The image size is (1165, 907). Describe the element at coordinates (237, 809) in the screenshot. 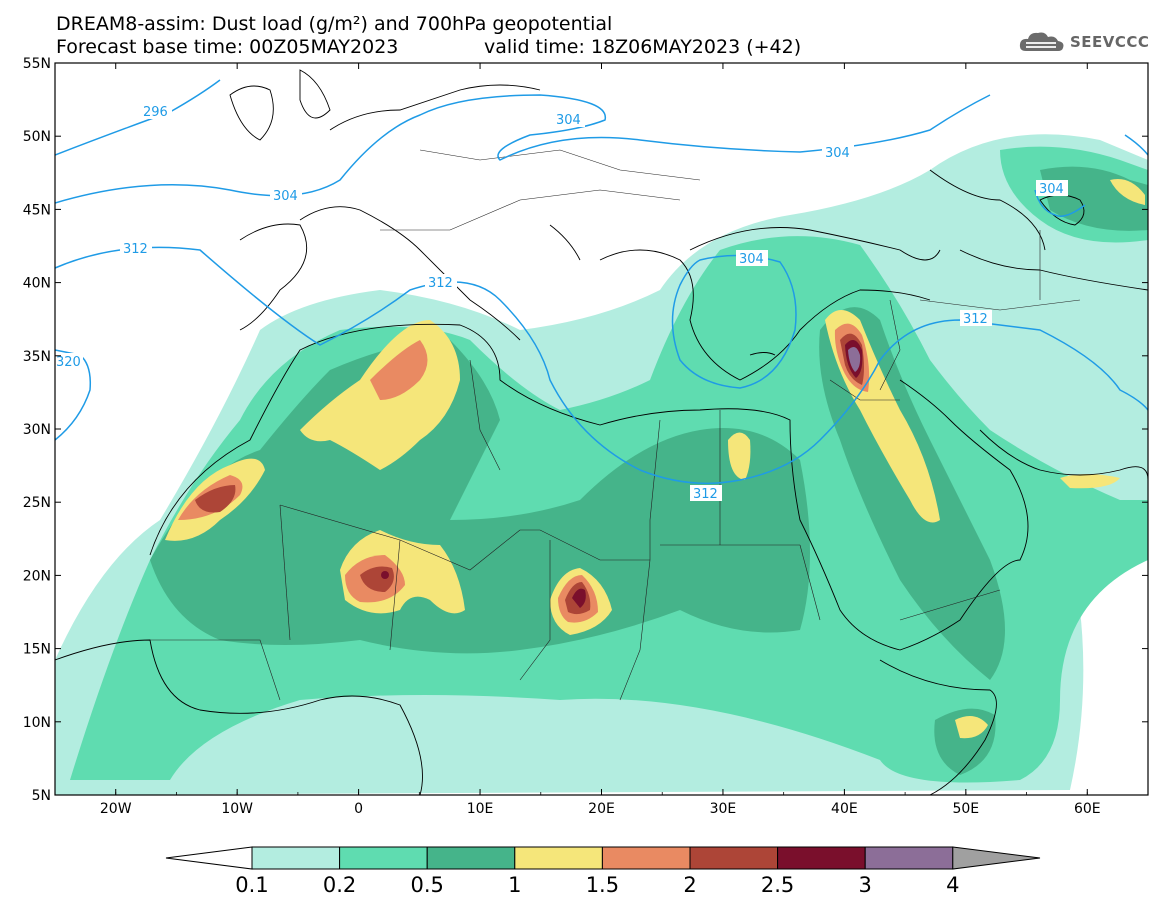

I see `lon-label: 10W` at that location.